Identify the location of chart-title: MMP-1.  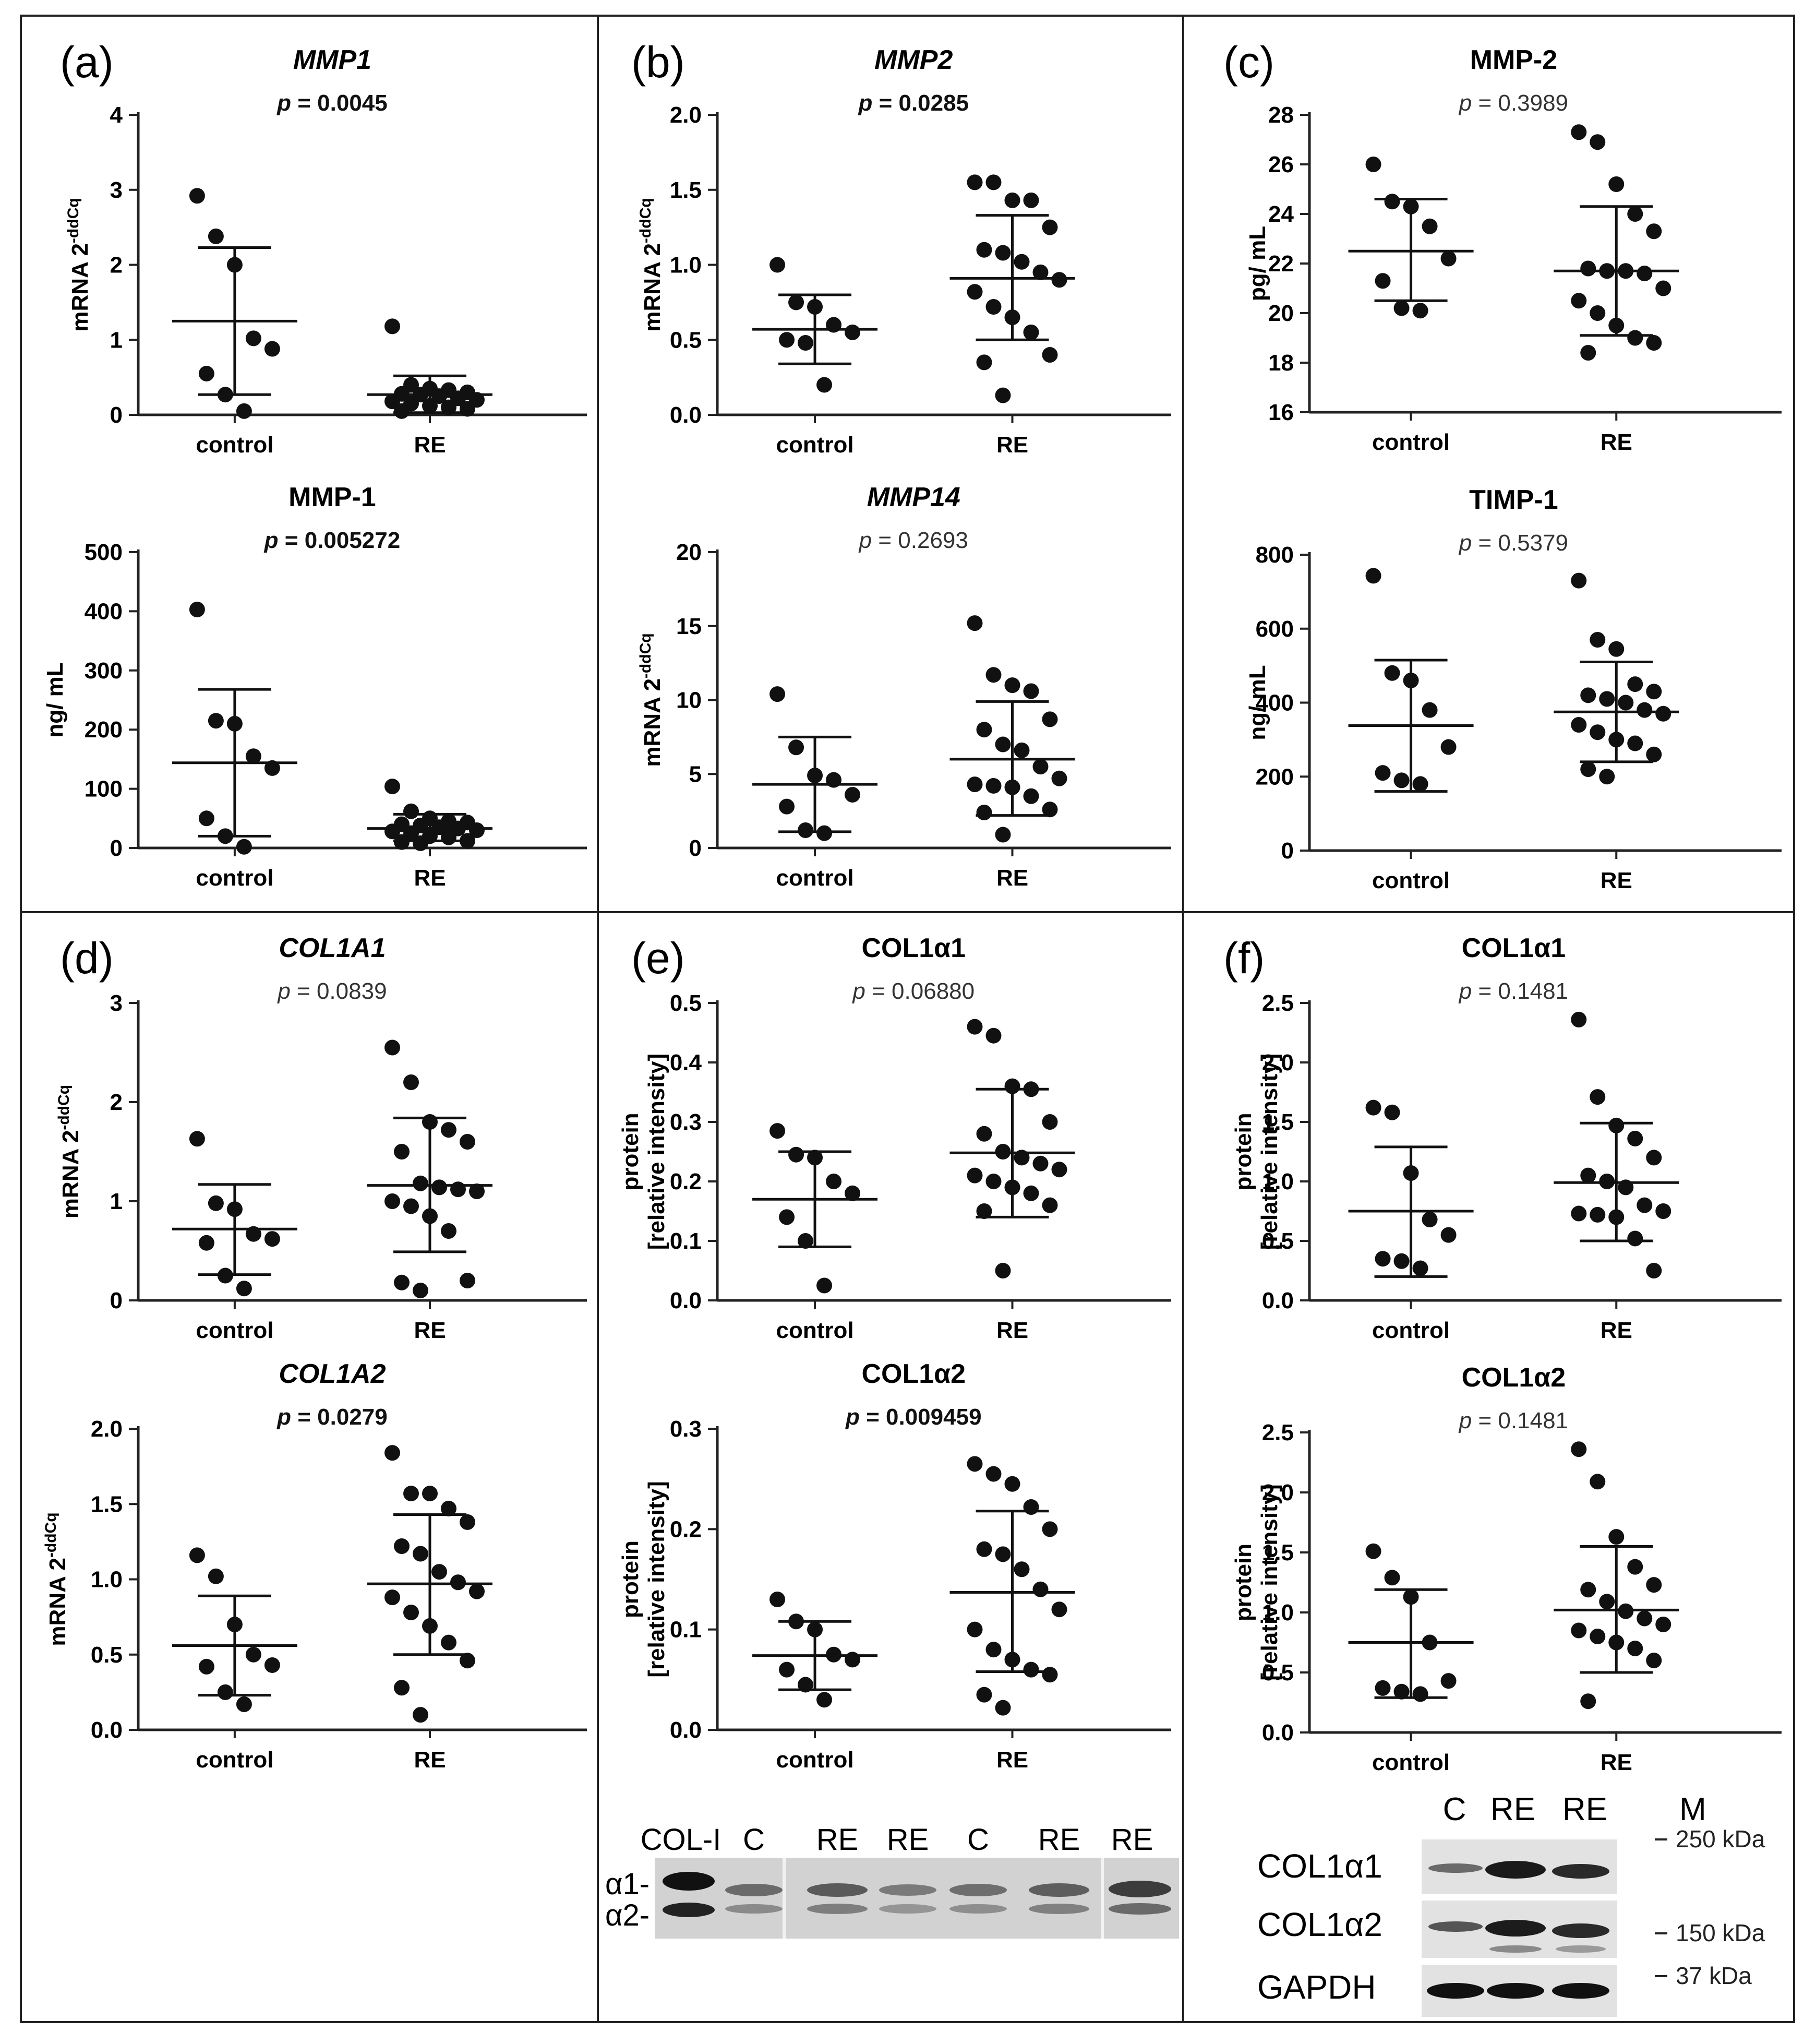
(332, 497).